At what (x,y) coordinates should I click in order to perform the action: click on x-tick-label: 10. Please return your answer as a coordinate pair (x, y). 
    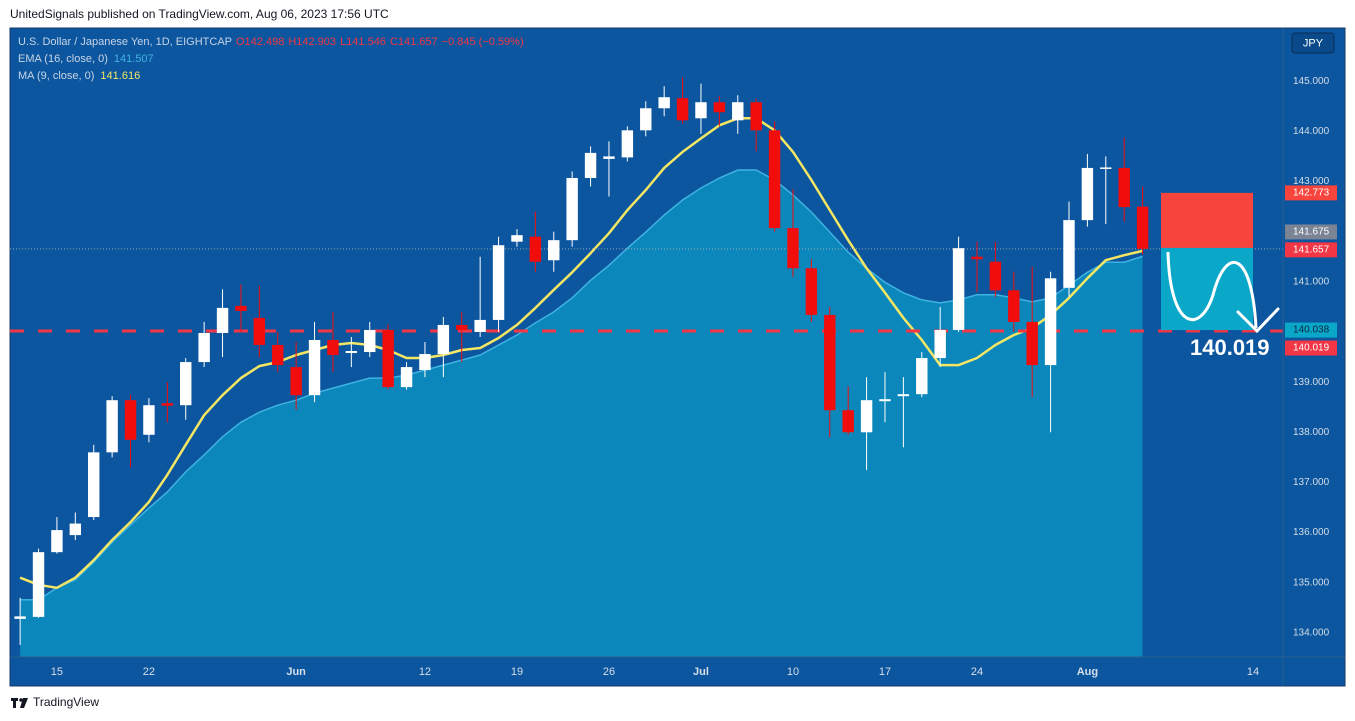
    Looking at the image, I should click on (793, 672).